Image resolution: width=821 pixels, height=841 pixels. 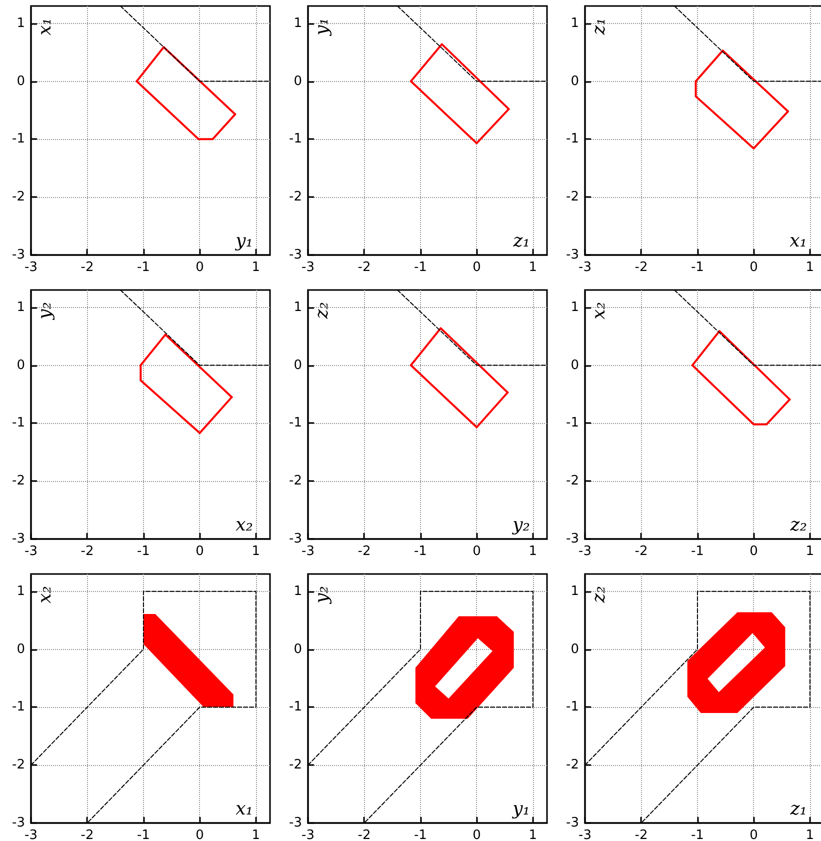 I want to click on y-axis-title: y₁, so click(x=322, y=27).